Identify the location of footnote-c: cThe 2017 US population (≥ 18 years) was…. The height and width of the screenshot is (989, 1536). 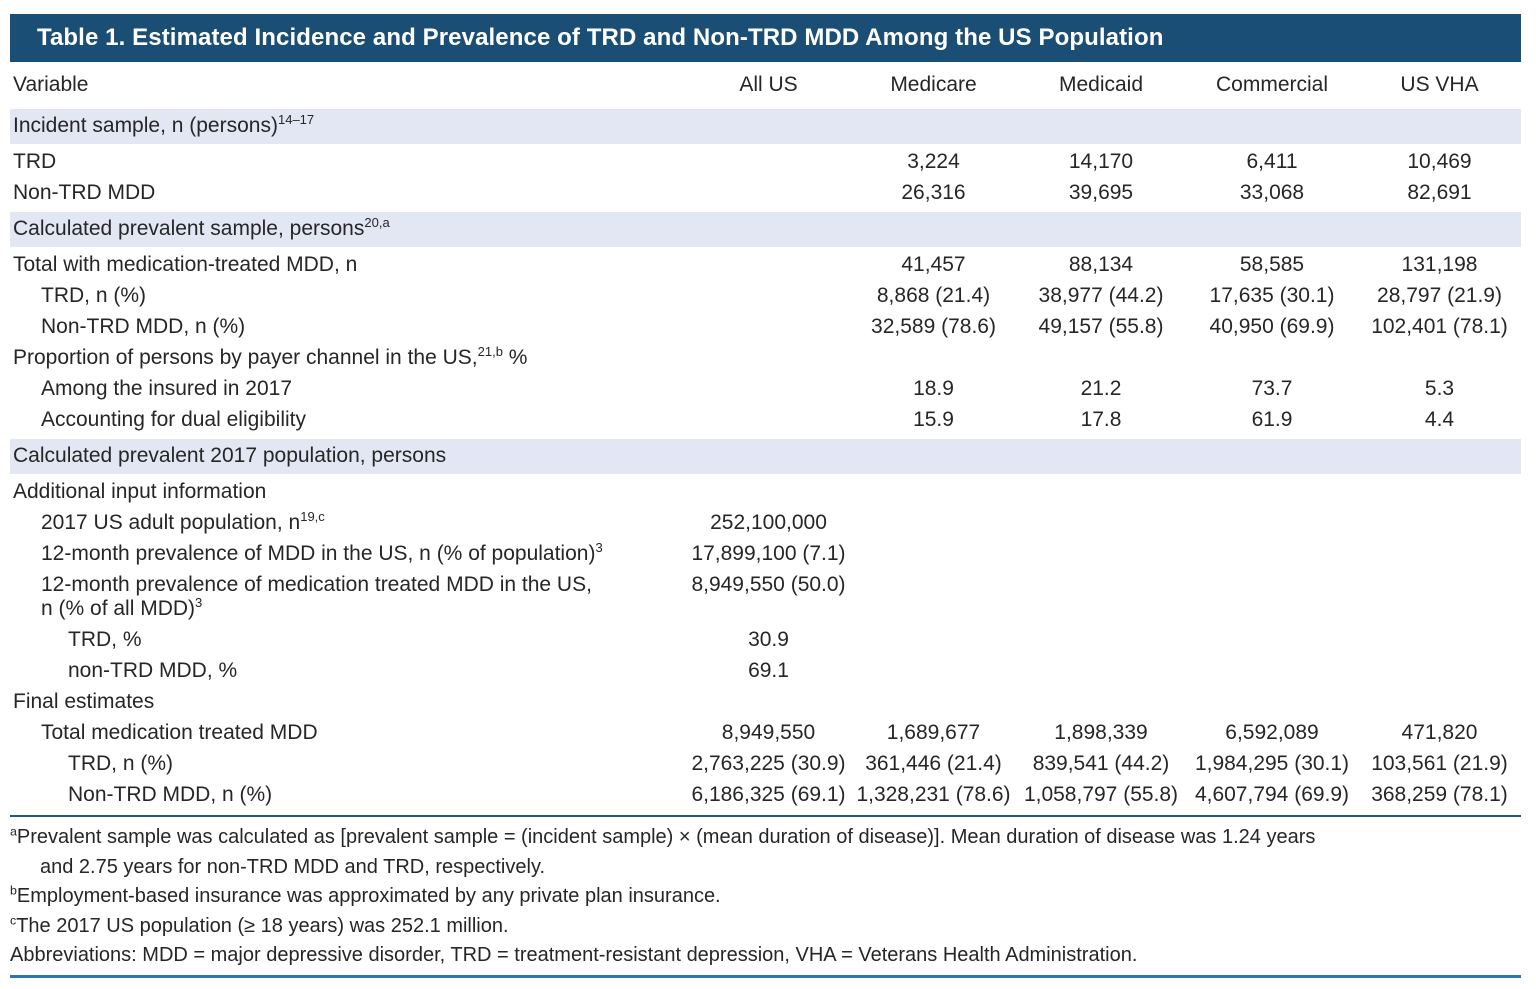
(259, 924).